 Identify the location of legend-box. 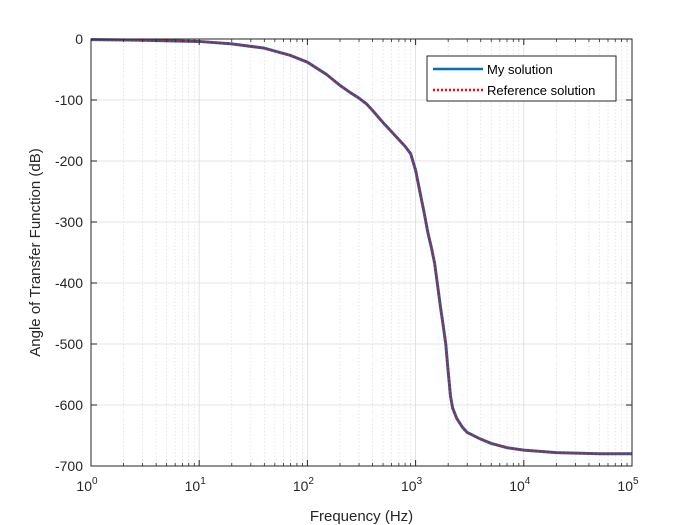
(521, 78).